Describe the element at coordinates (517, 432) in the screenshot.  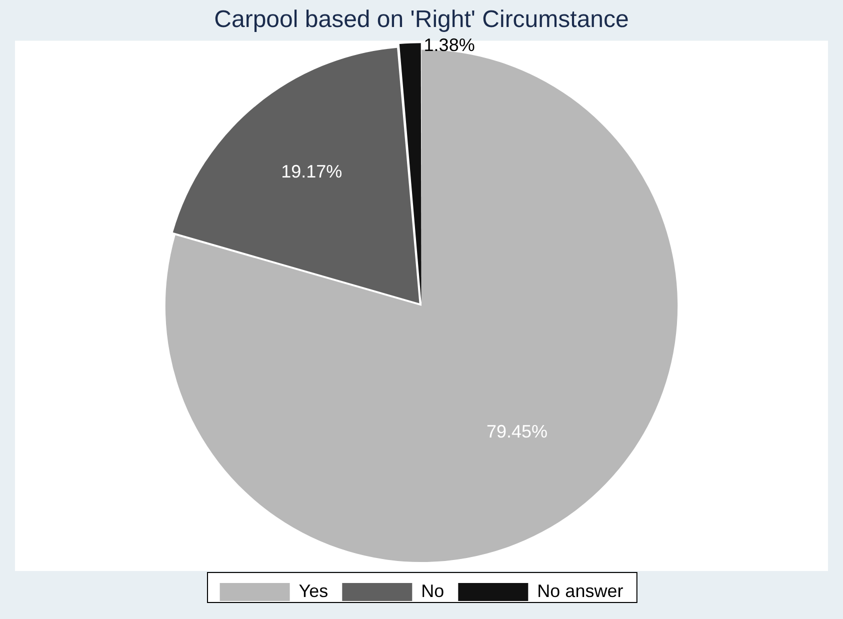
I see `data-label: 79.45%` at that location.